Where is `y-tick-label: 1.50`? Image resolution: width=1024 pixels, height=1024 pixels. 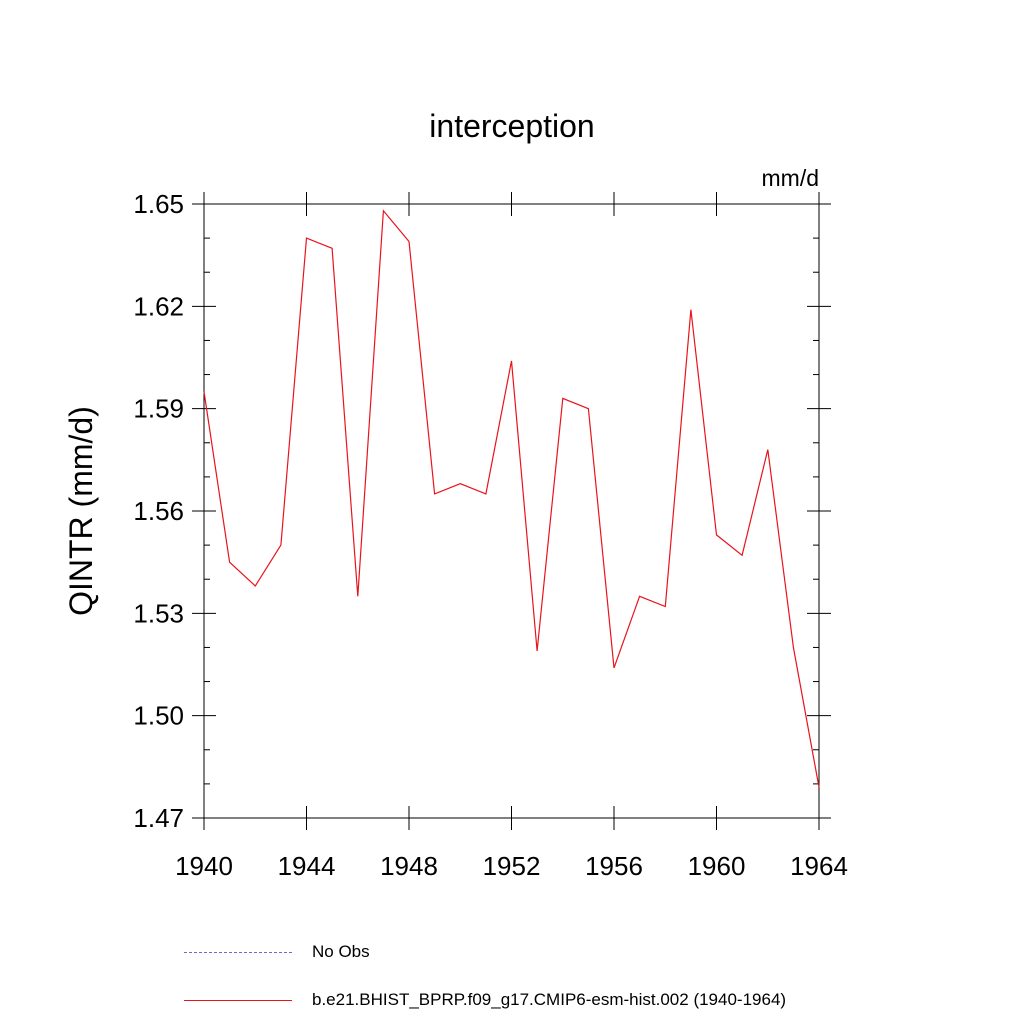
y-tick-label: 1.50 is located at coordinates (158, 716).